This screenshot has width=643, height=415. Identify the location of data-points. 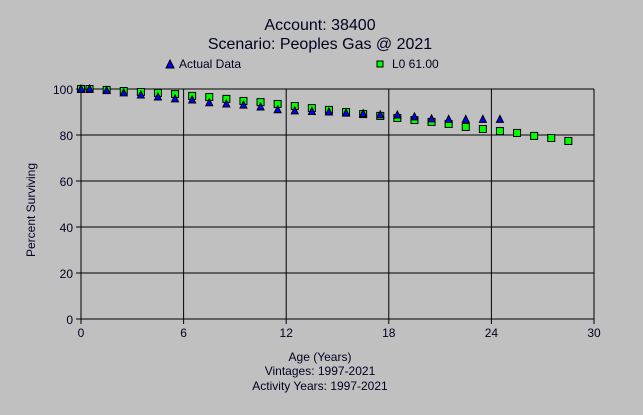
(324, 114).